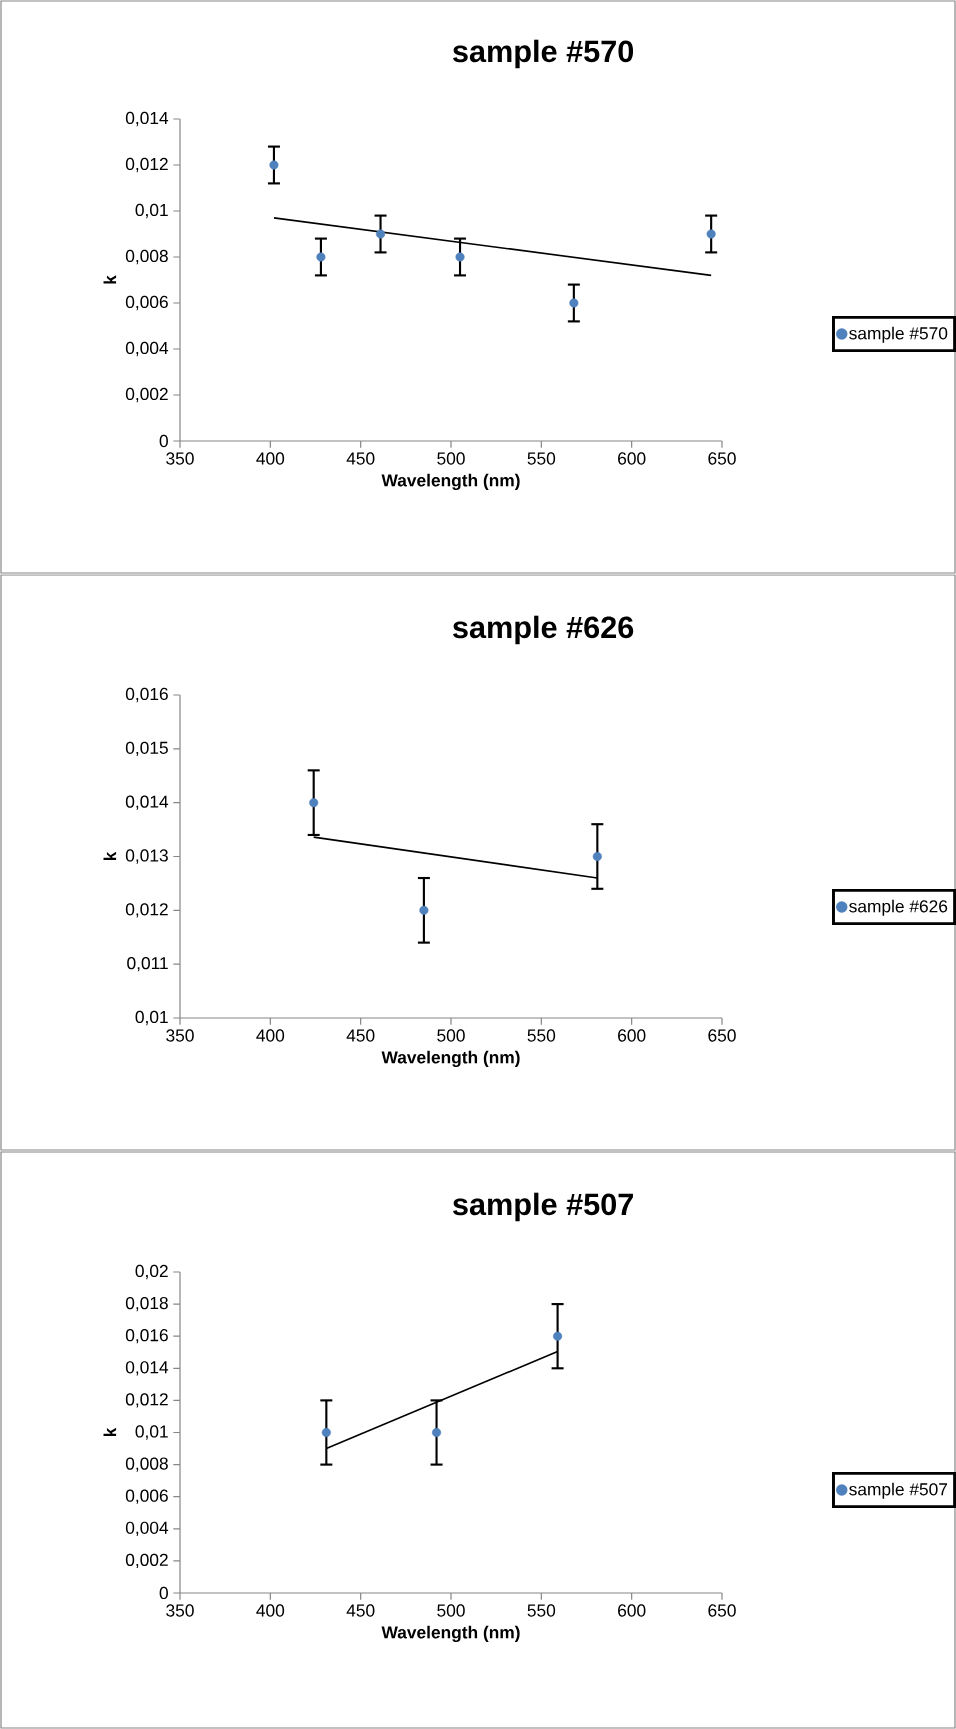 Image resolution: width=956 pixels, height=1729 pixels. Describe the element at coordinates (898, 1490) in the screenshot. I see `legend-label: sample #507` at that location.